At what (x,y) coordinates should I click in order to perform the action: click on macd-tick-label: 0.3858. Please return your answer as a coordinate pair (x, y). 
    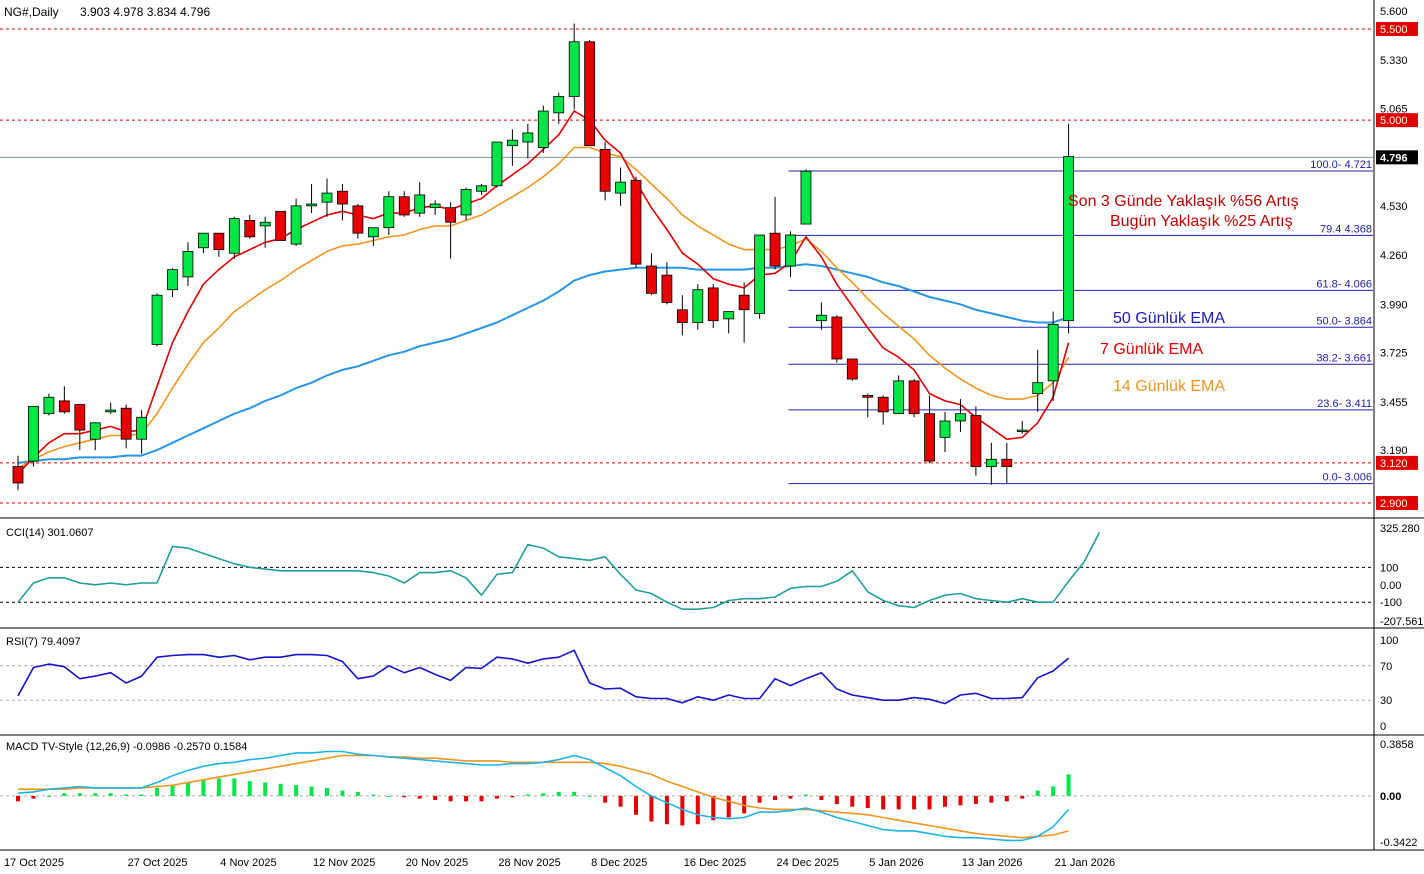
    Looking at the image, I should click on (1397, 745).